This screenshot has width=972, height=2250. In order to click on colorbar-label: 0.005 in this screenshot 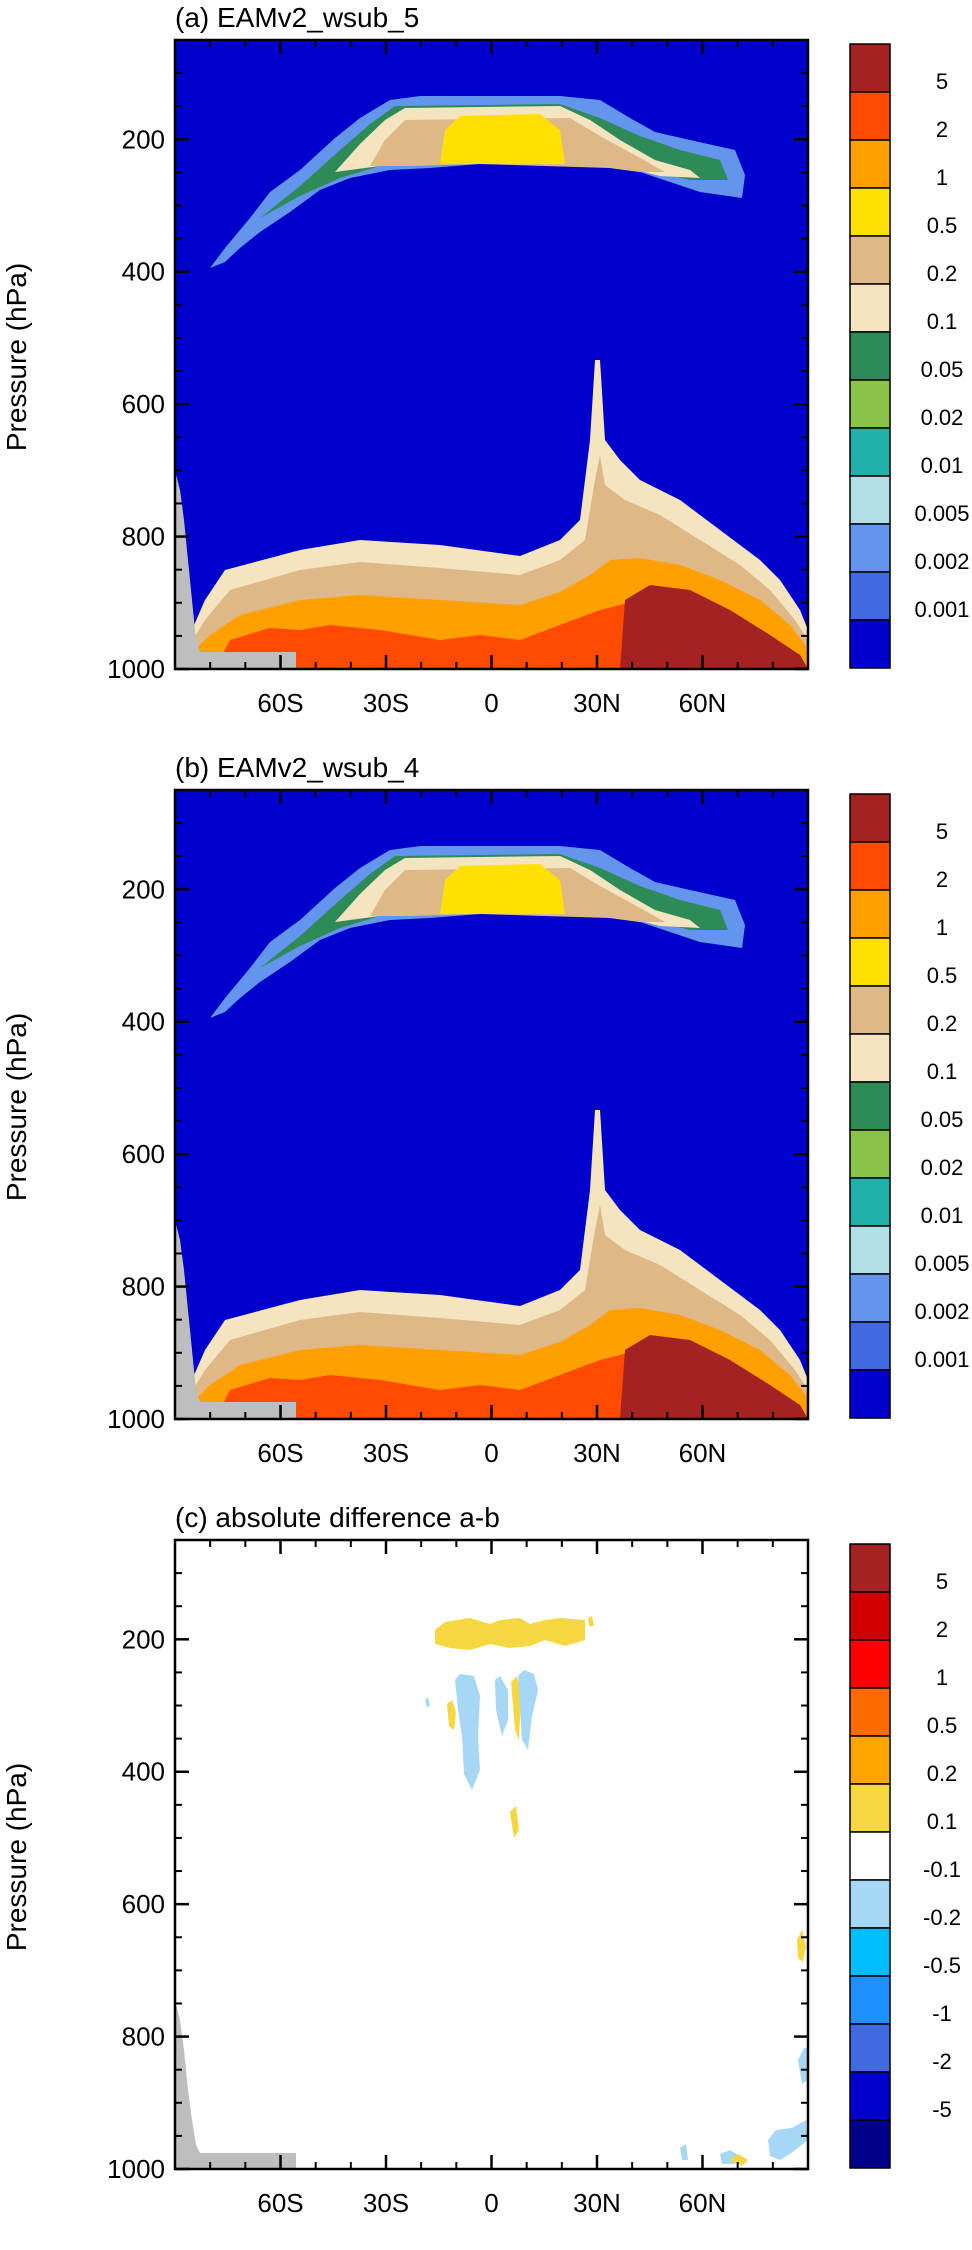, I will do `click(941, 1263)`.